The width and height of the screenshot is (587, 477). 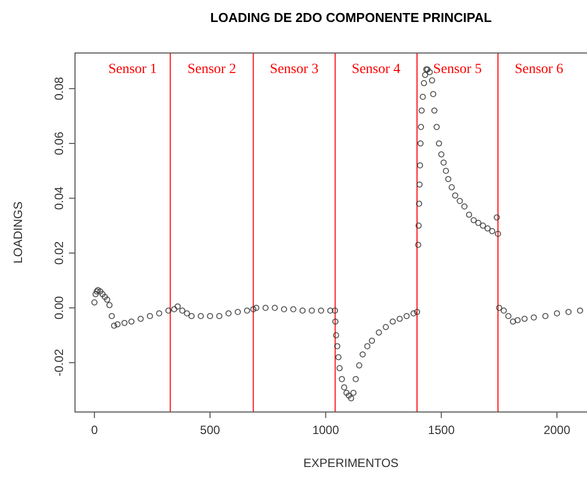 What do you see at coordinates (94, 430) in the screenshot?
I see `x-tick-label: 0` at bounding box center [94, 430].